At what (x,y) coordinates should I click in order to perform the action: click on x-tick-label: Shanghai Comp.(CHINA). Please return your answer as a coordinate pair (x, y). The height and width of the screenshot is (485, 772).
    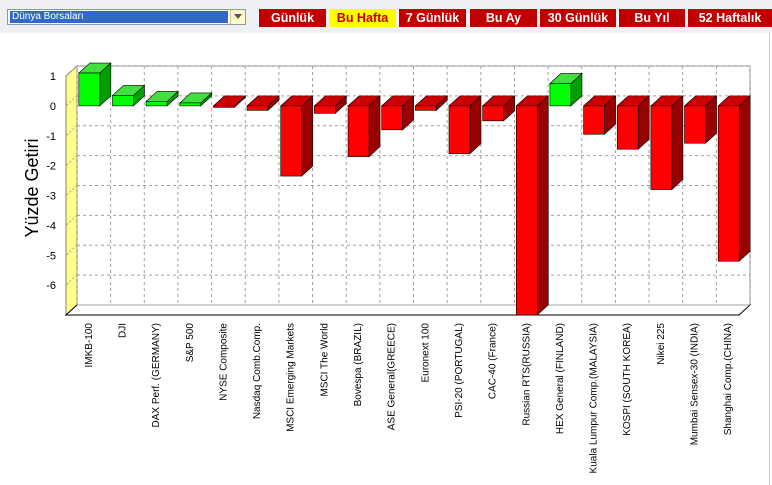
    Looking at the image, I should click on (728, 379).